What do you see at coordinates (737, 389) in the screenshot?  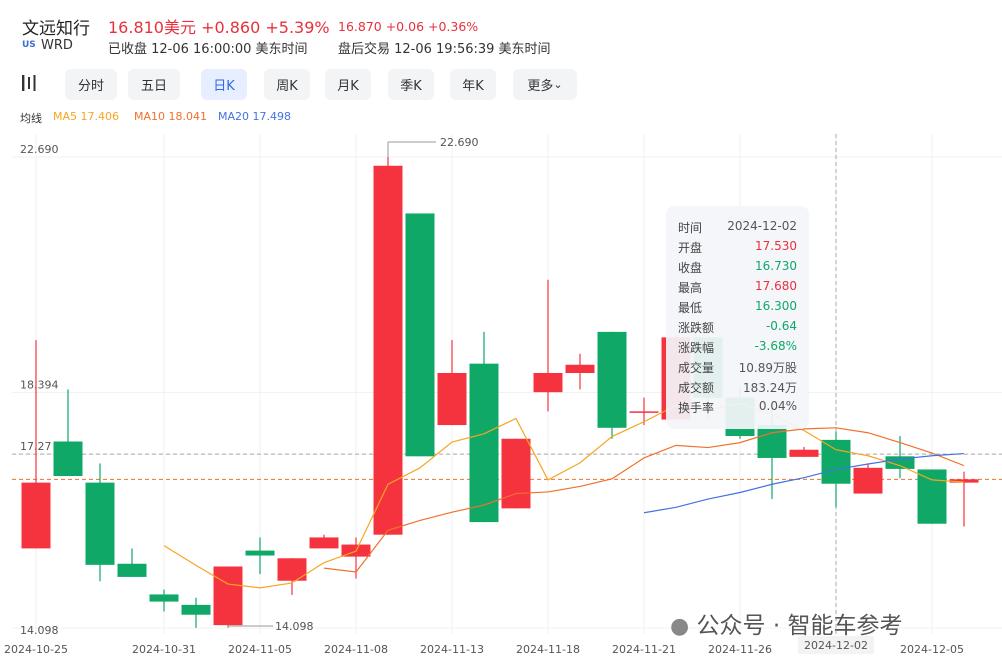 I see `tooltip-row: 成交额 183.24万` at bounding box center [737, 389].